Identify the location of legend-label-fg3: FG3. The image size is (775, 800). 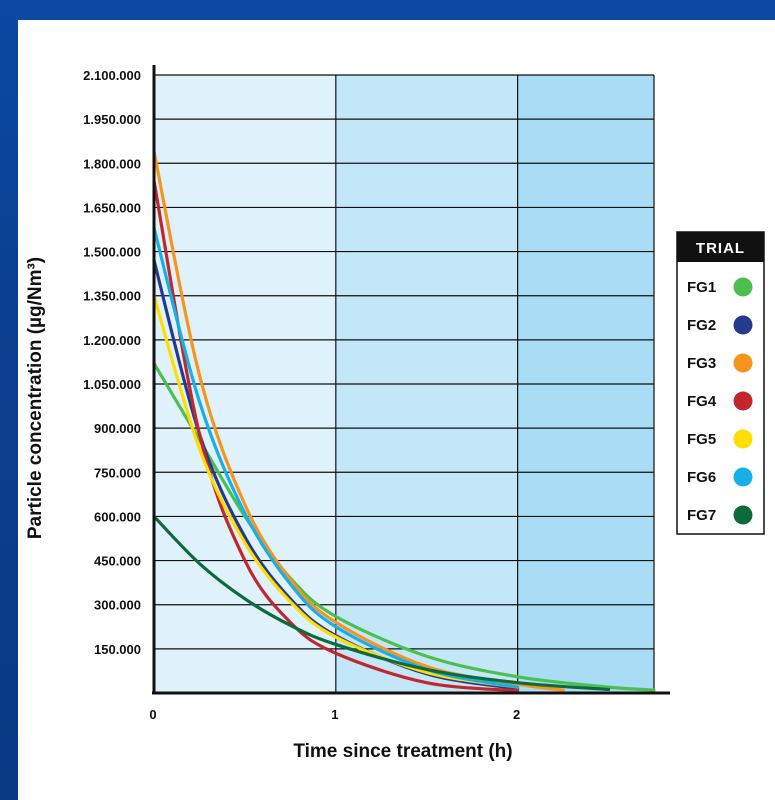
(701, 363).